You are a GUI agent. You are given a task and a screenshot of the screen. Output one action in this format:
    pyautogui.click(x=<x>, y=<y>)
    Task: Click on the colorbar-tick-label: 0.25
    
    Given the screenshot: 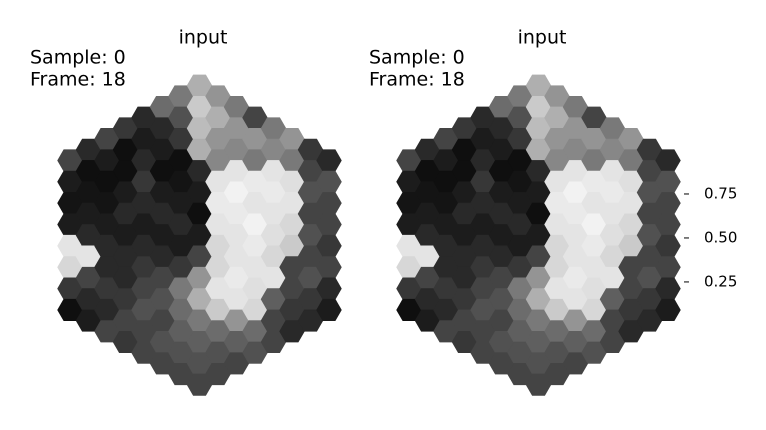 What is the action you would take?
    pyautogui.click(x=720, y=281)
    